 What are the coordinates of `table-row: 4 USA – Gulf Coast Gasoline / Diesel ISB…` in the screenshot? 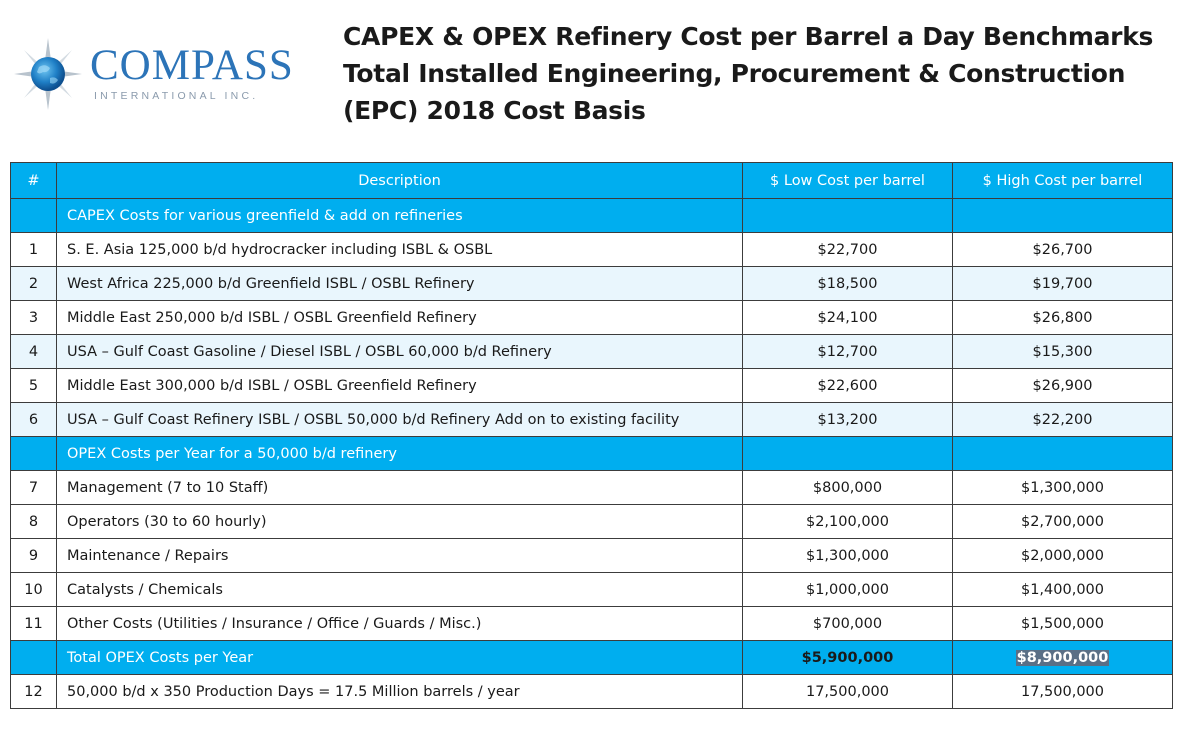 It's located at (591, 351).